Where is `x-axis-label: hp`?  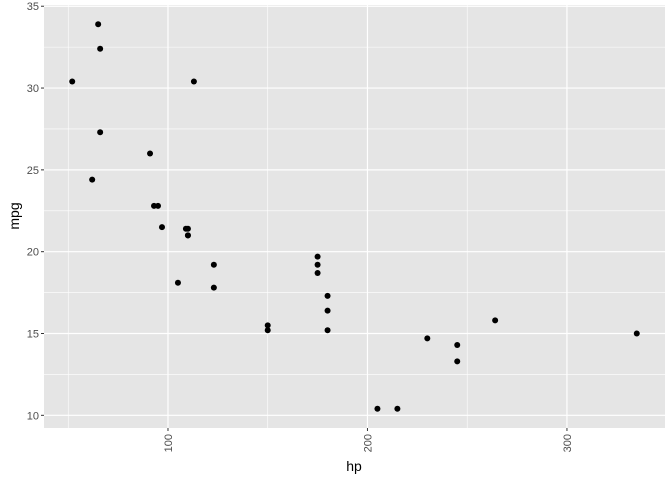
x-axis-label: hp is located at coordinates (354, 466).